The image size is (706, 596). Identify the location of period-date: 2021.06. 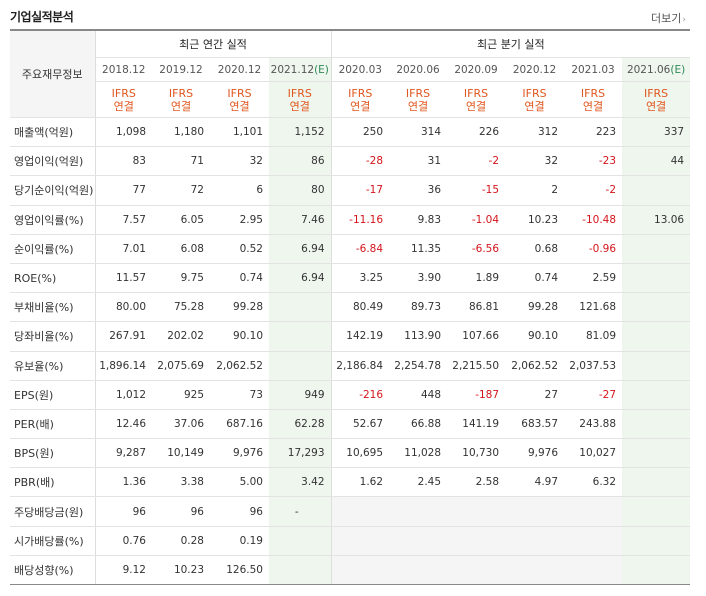
(648, 69).